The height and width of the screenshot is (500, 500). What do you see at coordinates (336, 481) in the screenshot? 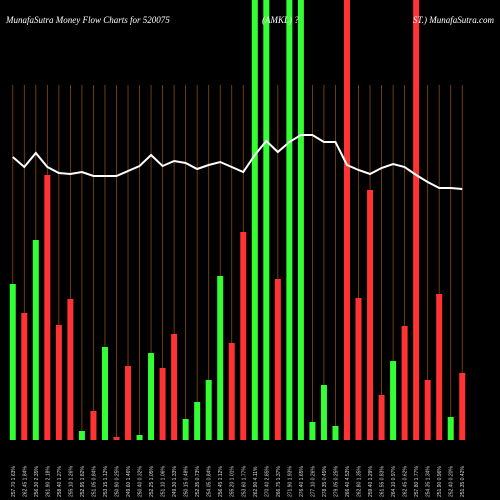
I see `x-tick-label: 279.05 0.25%` at bounding box center [336, 481].